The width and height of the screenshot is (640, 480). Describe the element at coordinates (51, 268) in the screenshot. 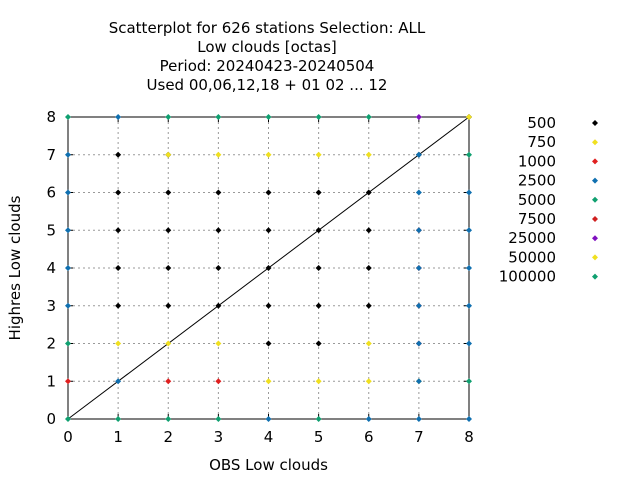

I see `y-tick-label: 4` at that location.